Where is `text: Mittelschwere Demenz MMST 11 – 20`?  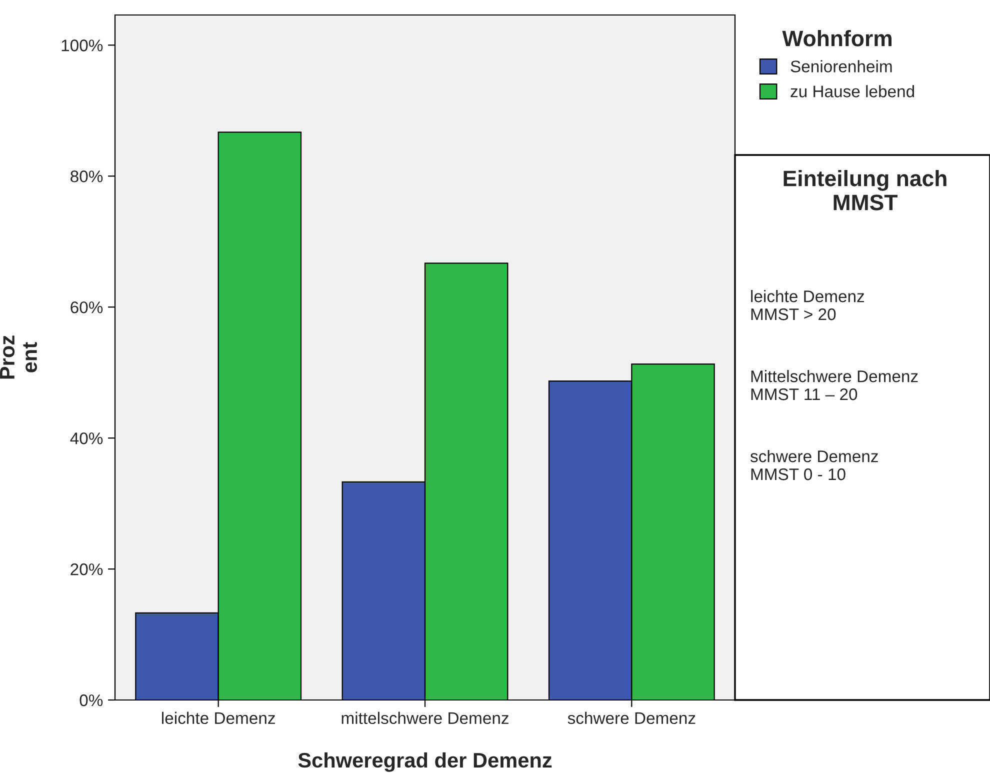 text: Mittelschwere Demenz MMST 11 – 20 is located at coordinates (834, 385).